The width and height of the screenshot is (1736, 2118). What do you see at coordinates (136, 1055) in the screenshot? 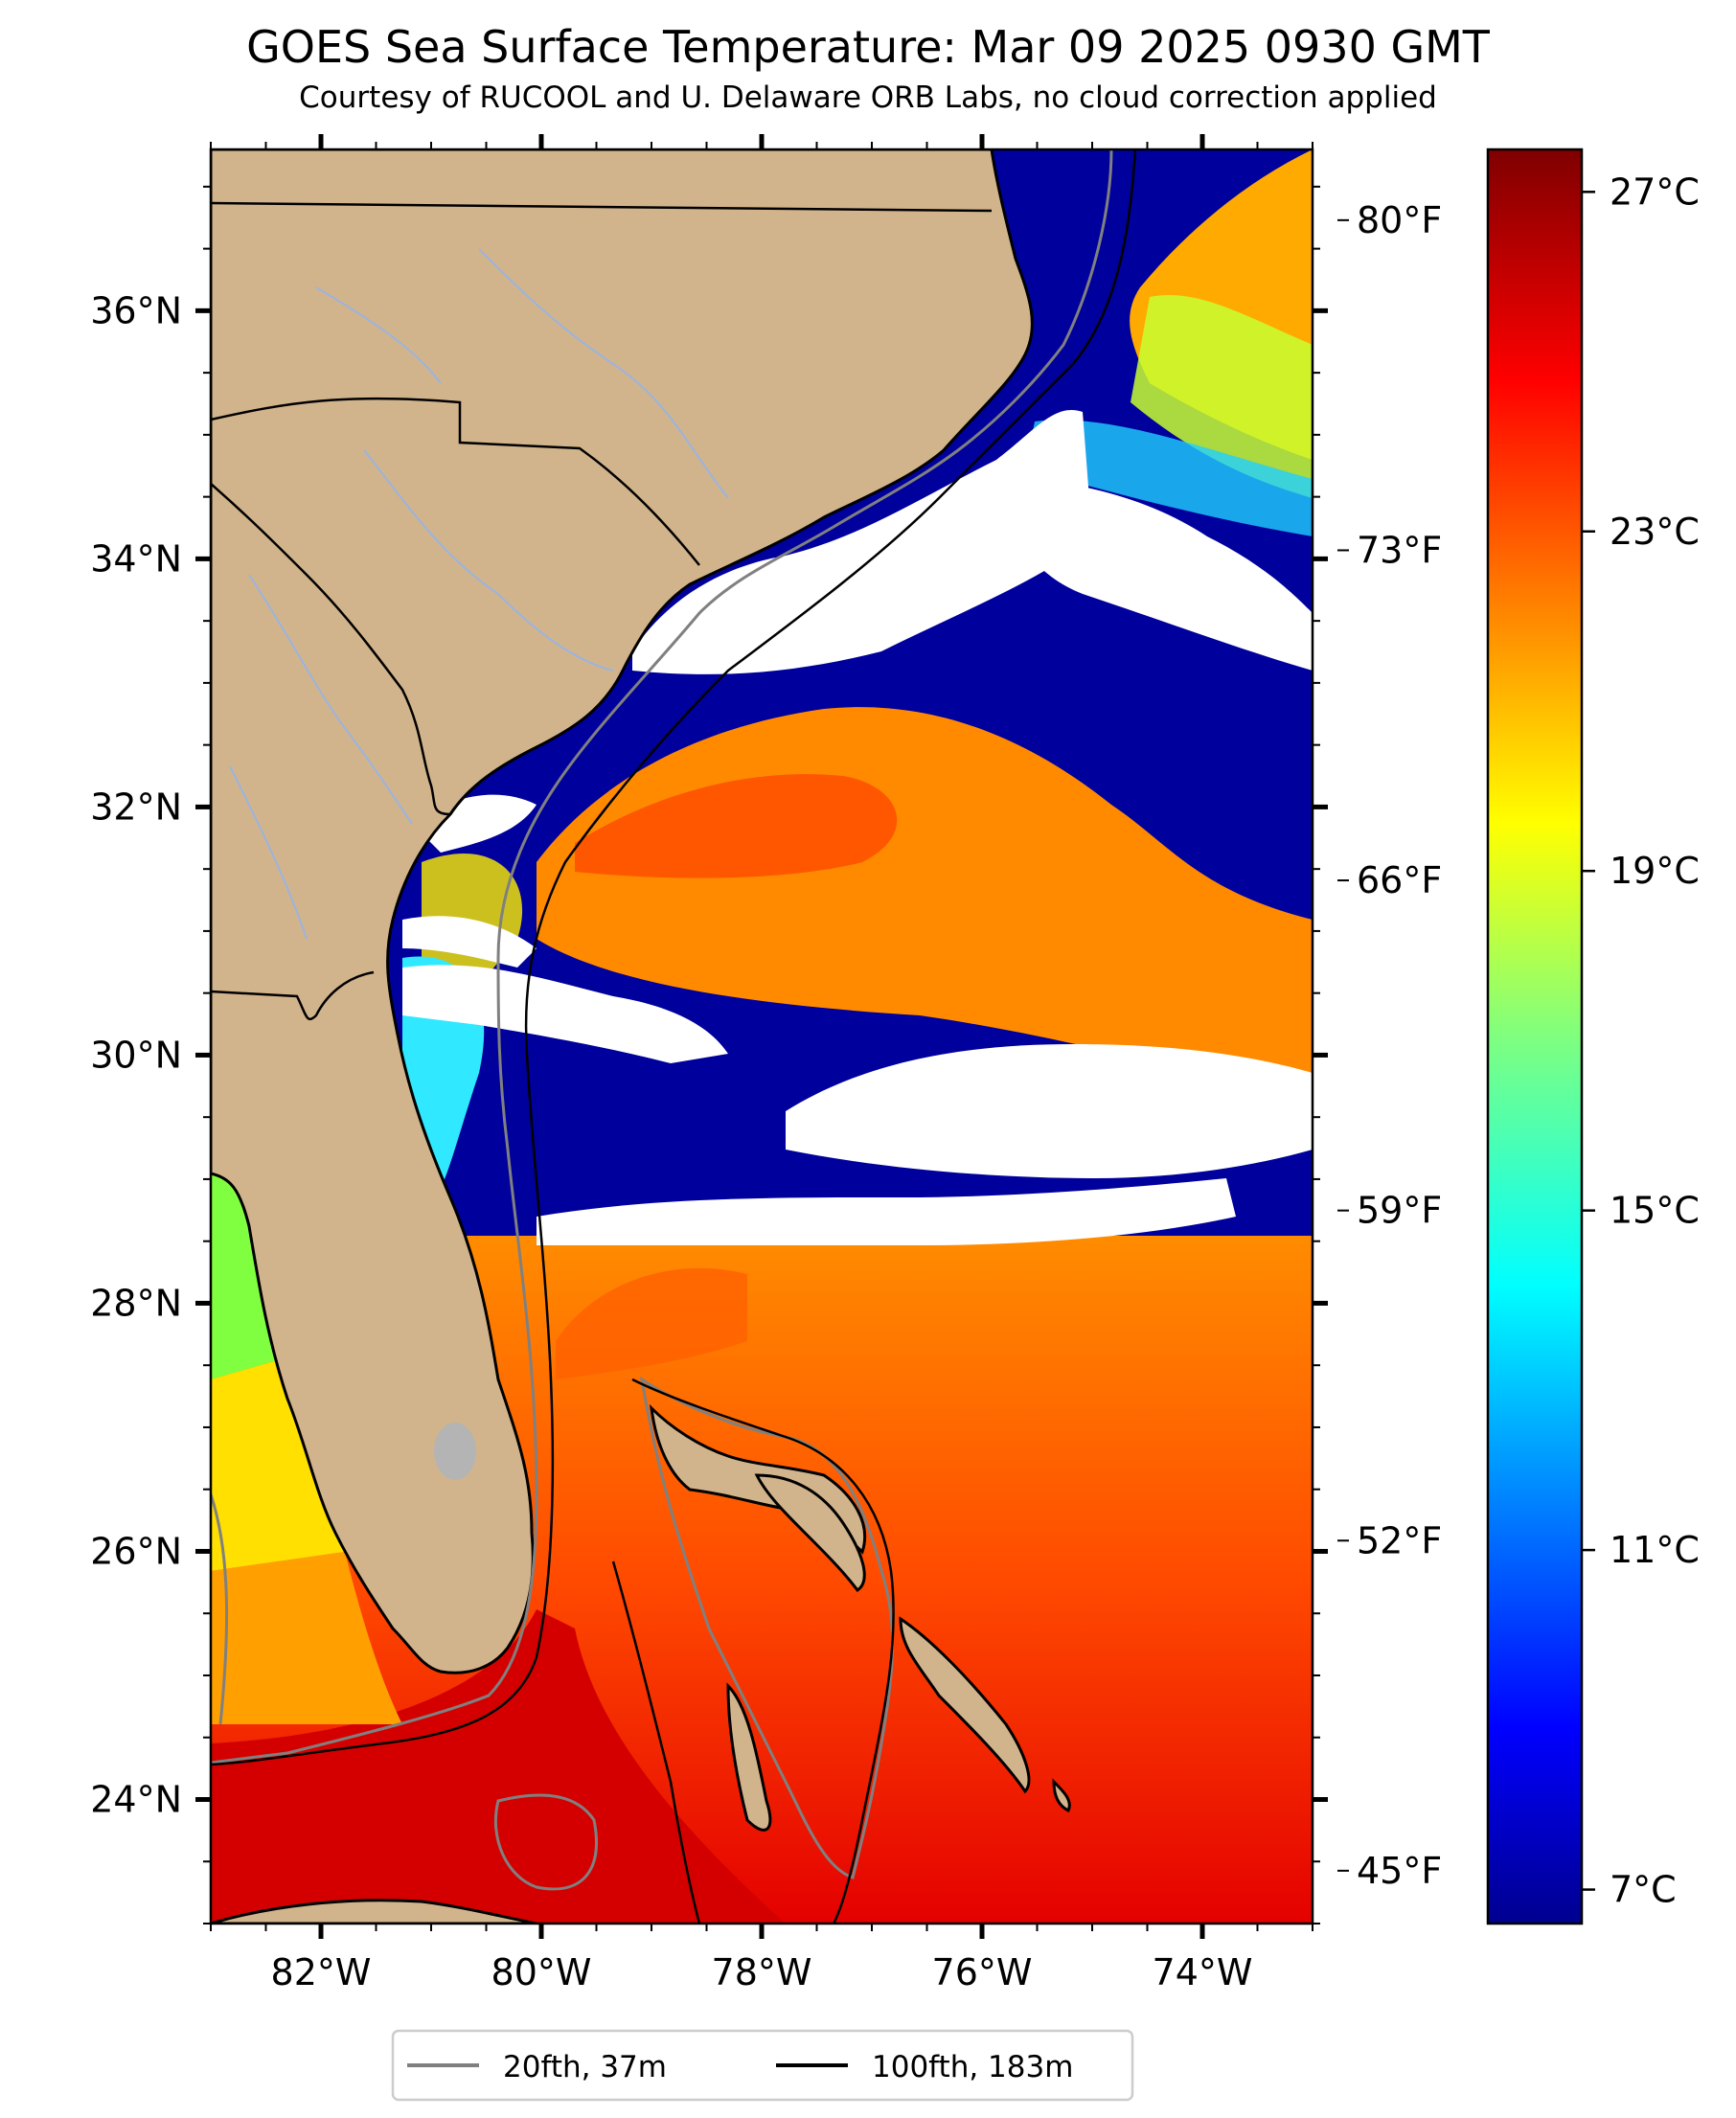
I see `lat-tick-label: 30°N` at bounding box center [136, 1055].